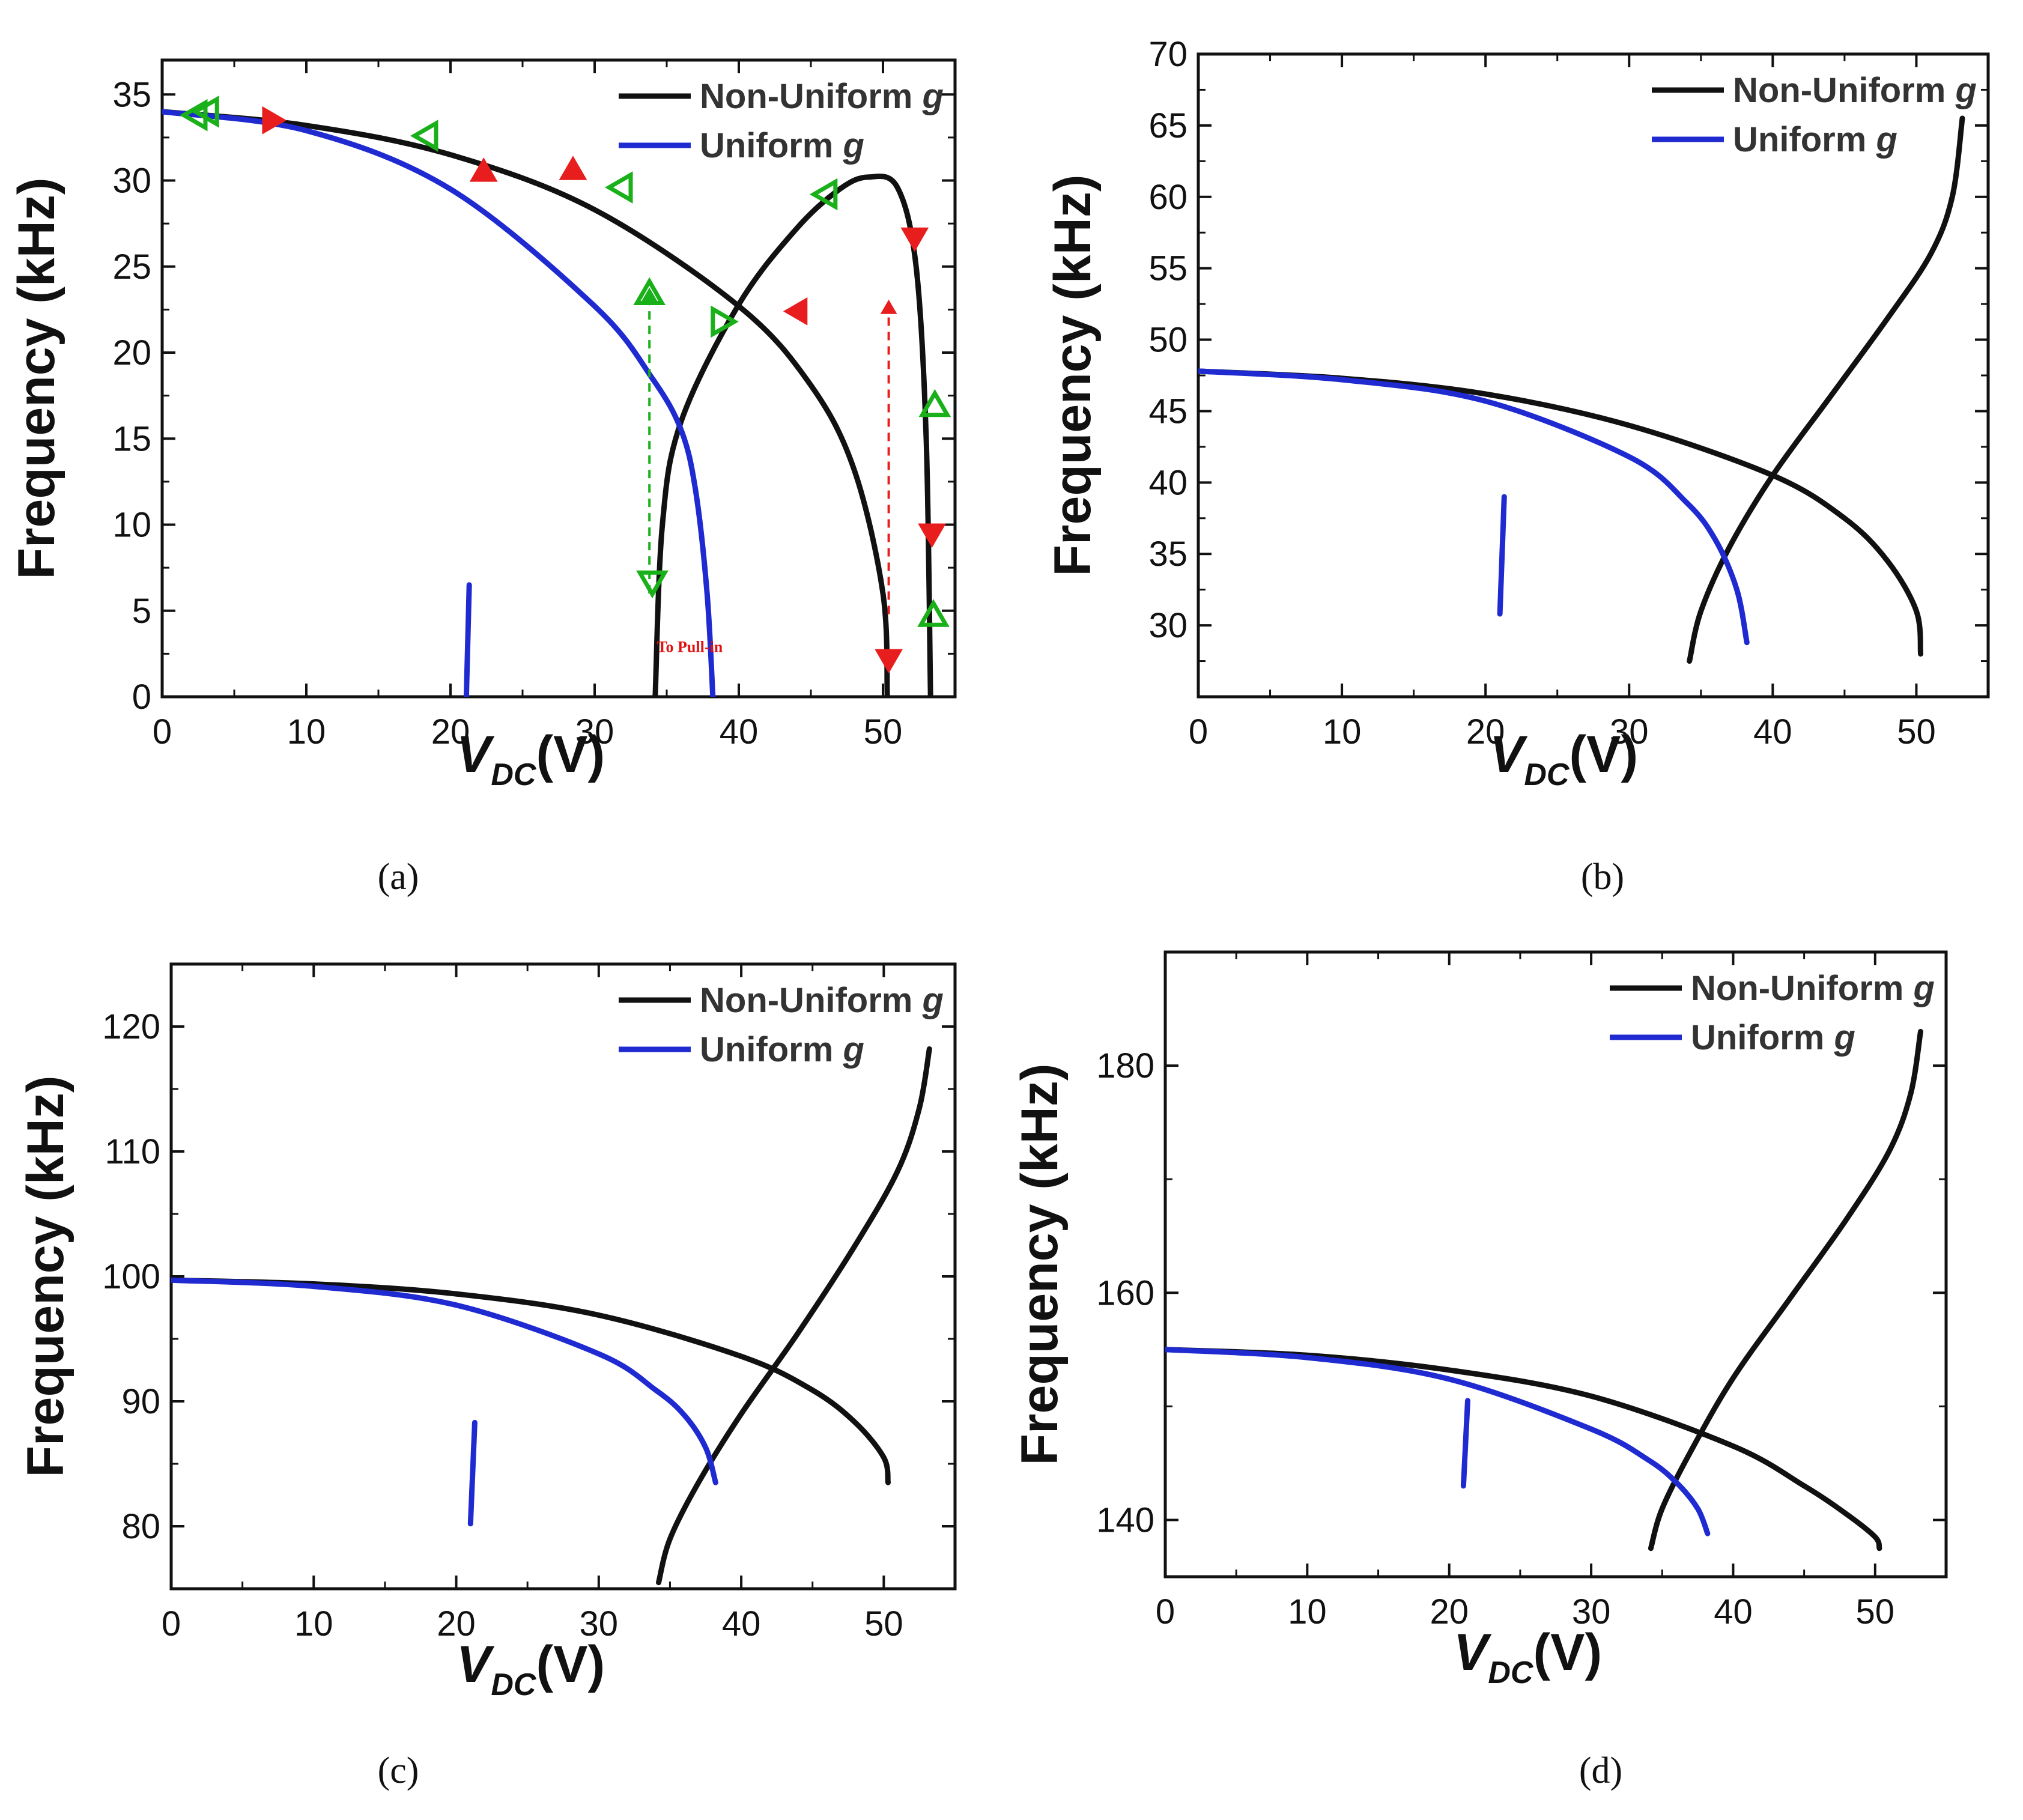 The height and width of the screenshot is (1820, 2023). What do you see at coordinates (131, 439) in the screenshot?
I see `y-tick-label: 15` at bounding box center [131, 439].